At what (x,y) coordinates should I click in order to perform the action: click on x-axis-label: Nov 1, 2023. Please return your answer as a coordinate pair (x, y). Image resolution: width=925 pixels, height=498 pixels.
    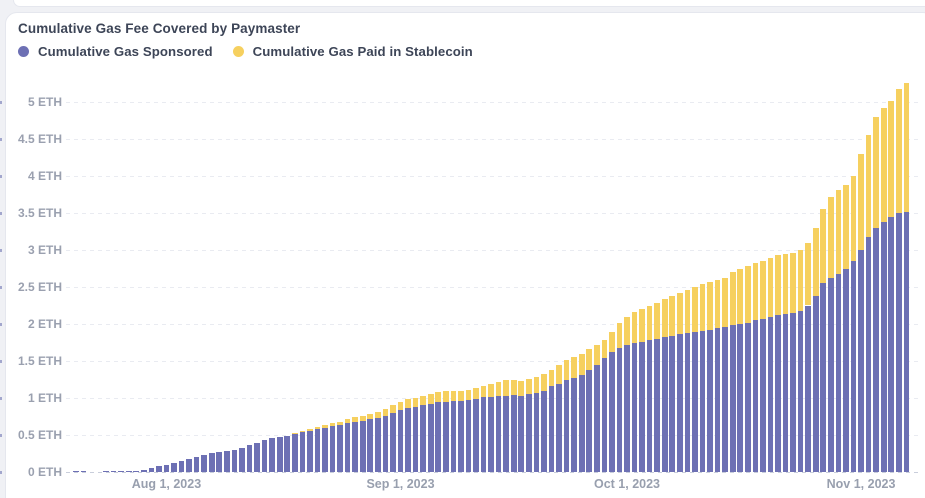
    Looking at the image, I should click on (861, 484).